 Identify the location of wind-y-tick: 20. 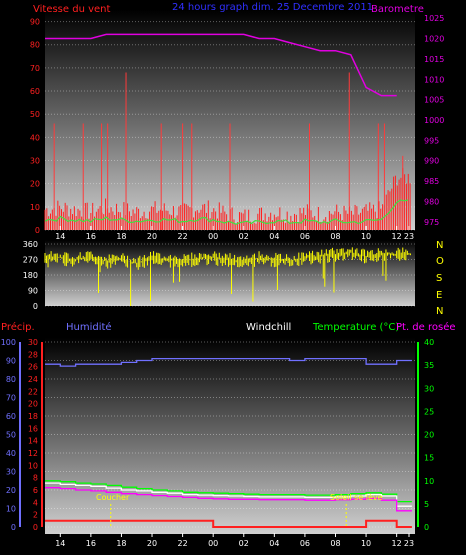
(35, 184).